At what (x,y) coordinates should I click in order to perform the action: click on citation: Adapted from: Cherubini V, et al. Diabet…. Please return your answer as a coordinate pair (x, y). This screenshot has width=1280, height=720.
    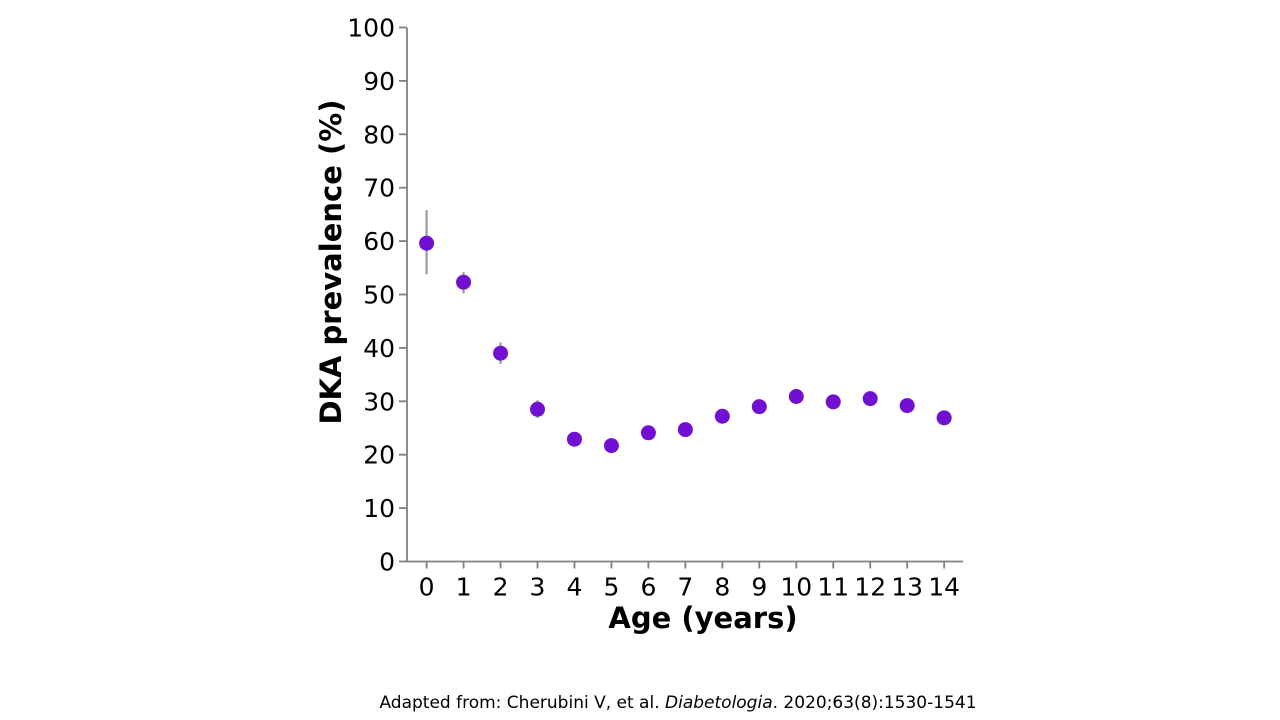
    Looking at the image, I should click on (678, 703).